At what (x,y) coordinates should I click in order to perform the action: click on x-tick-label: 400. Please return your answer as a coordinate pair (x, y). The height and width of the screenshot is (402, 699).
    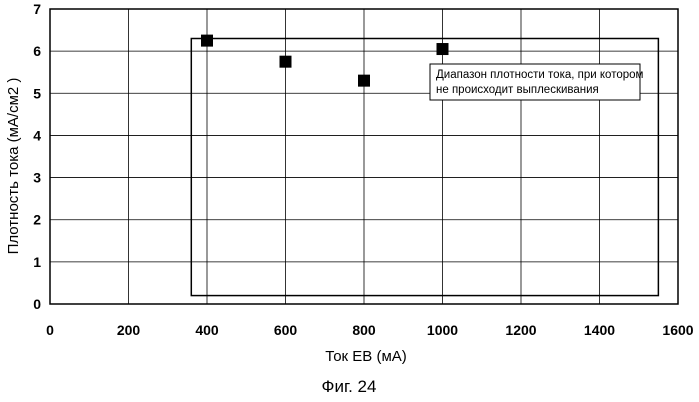
    Looking at the image, I should click on (207, 330).